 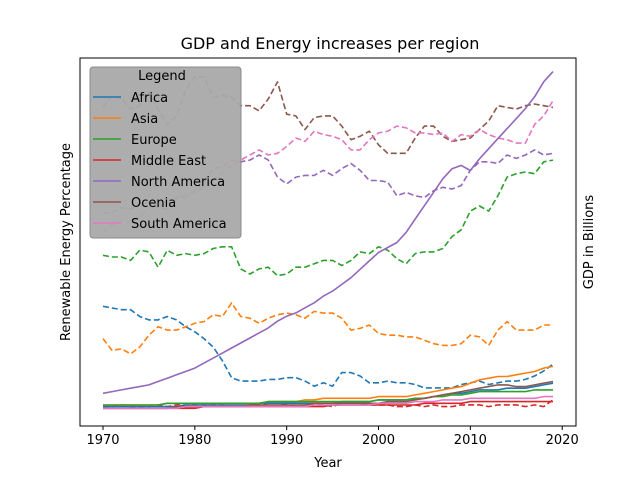 What do you see at coordinates (162, 76) in the screenshot?
I see `legend-title: Legend` at bounding box center [162, 76].